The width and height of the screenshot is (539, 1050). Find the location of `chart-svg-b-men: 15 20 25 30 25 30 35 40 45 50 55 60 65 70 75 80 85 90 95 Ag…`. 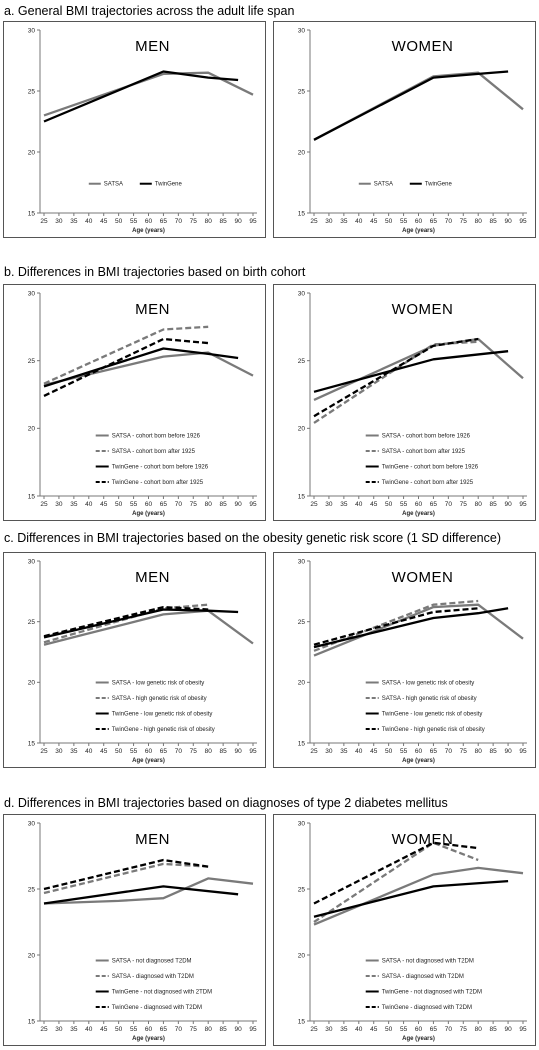

chart-svg-b-men: 15 20 25 30 25 30 35 40 45 50 55 60 65 70 75 80 85 90 95 Ag… is located at coordinates (142, 403).